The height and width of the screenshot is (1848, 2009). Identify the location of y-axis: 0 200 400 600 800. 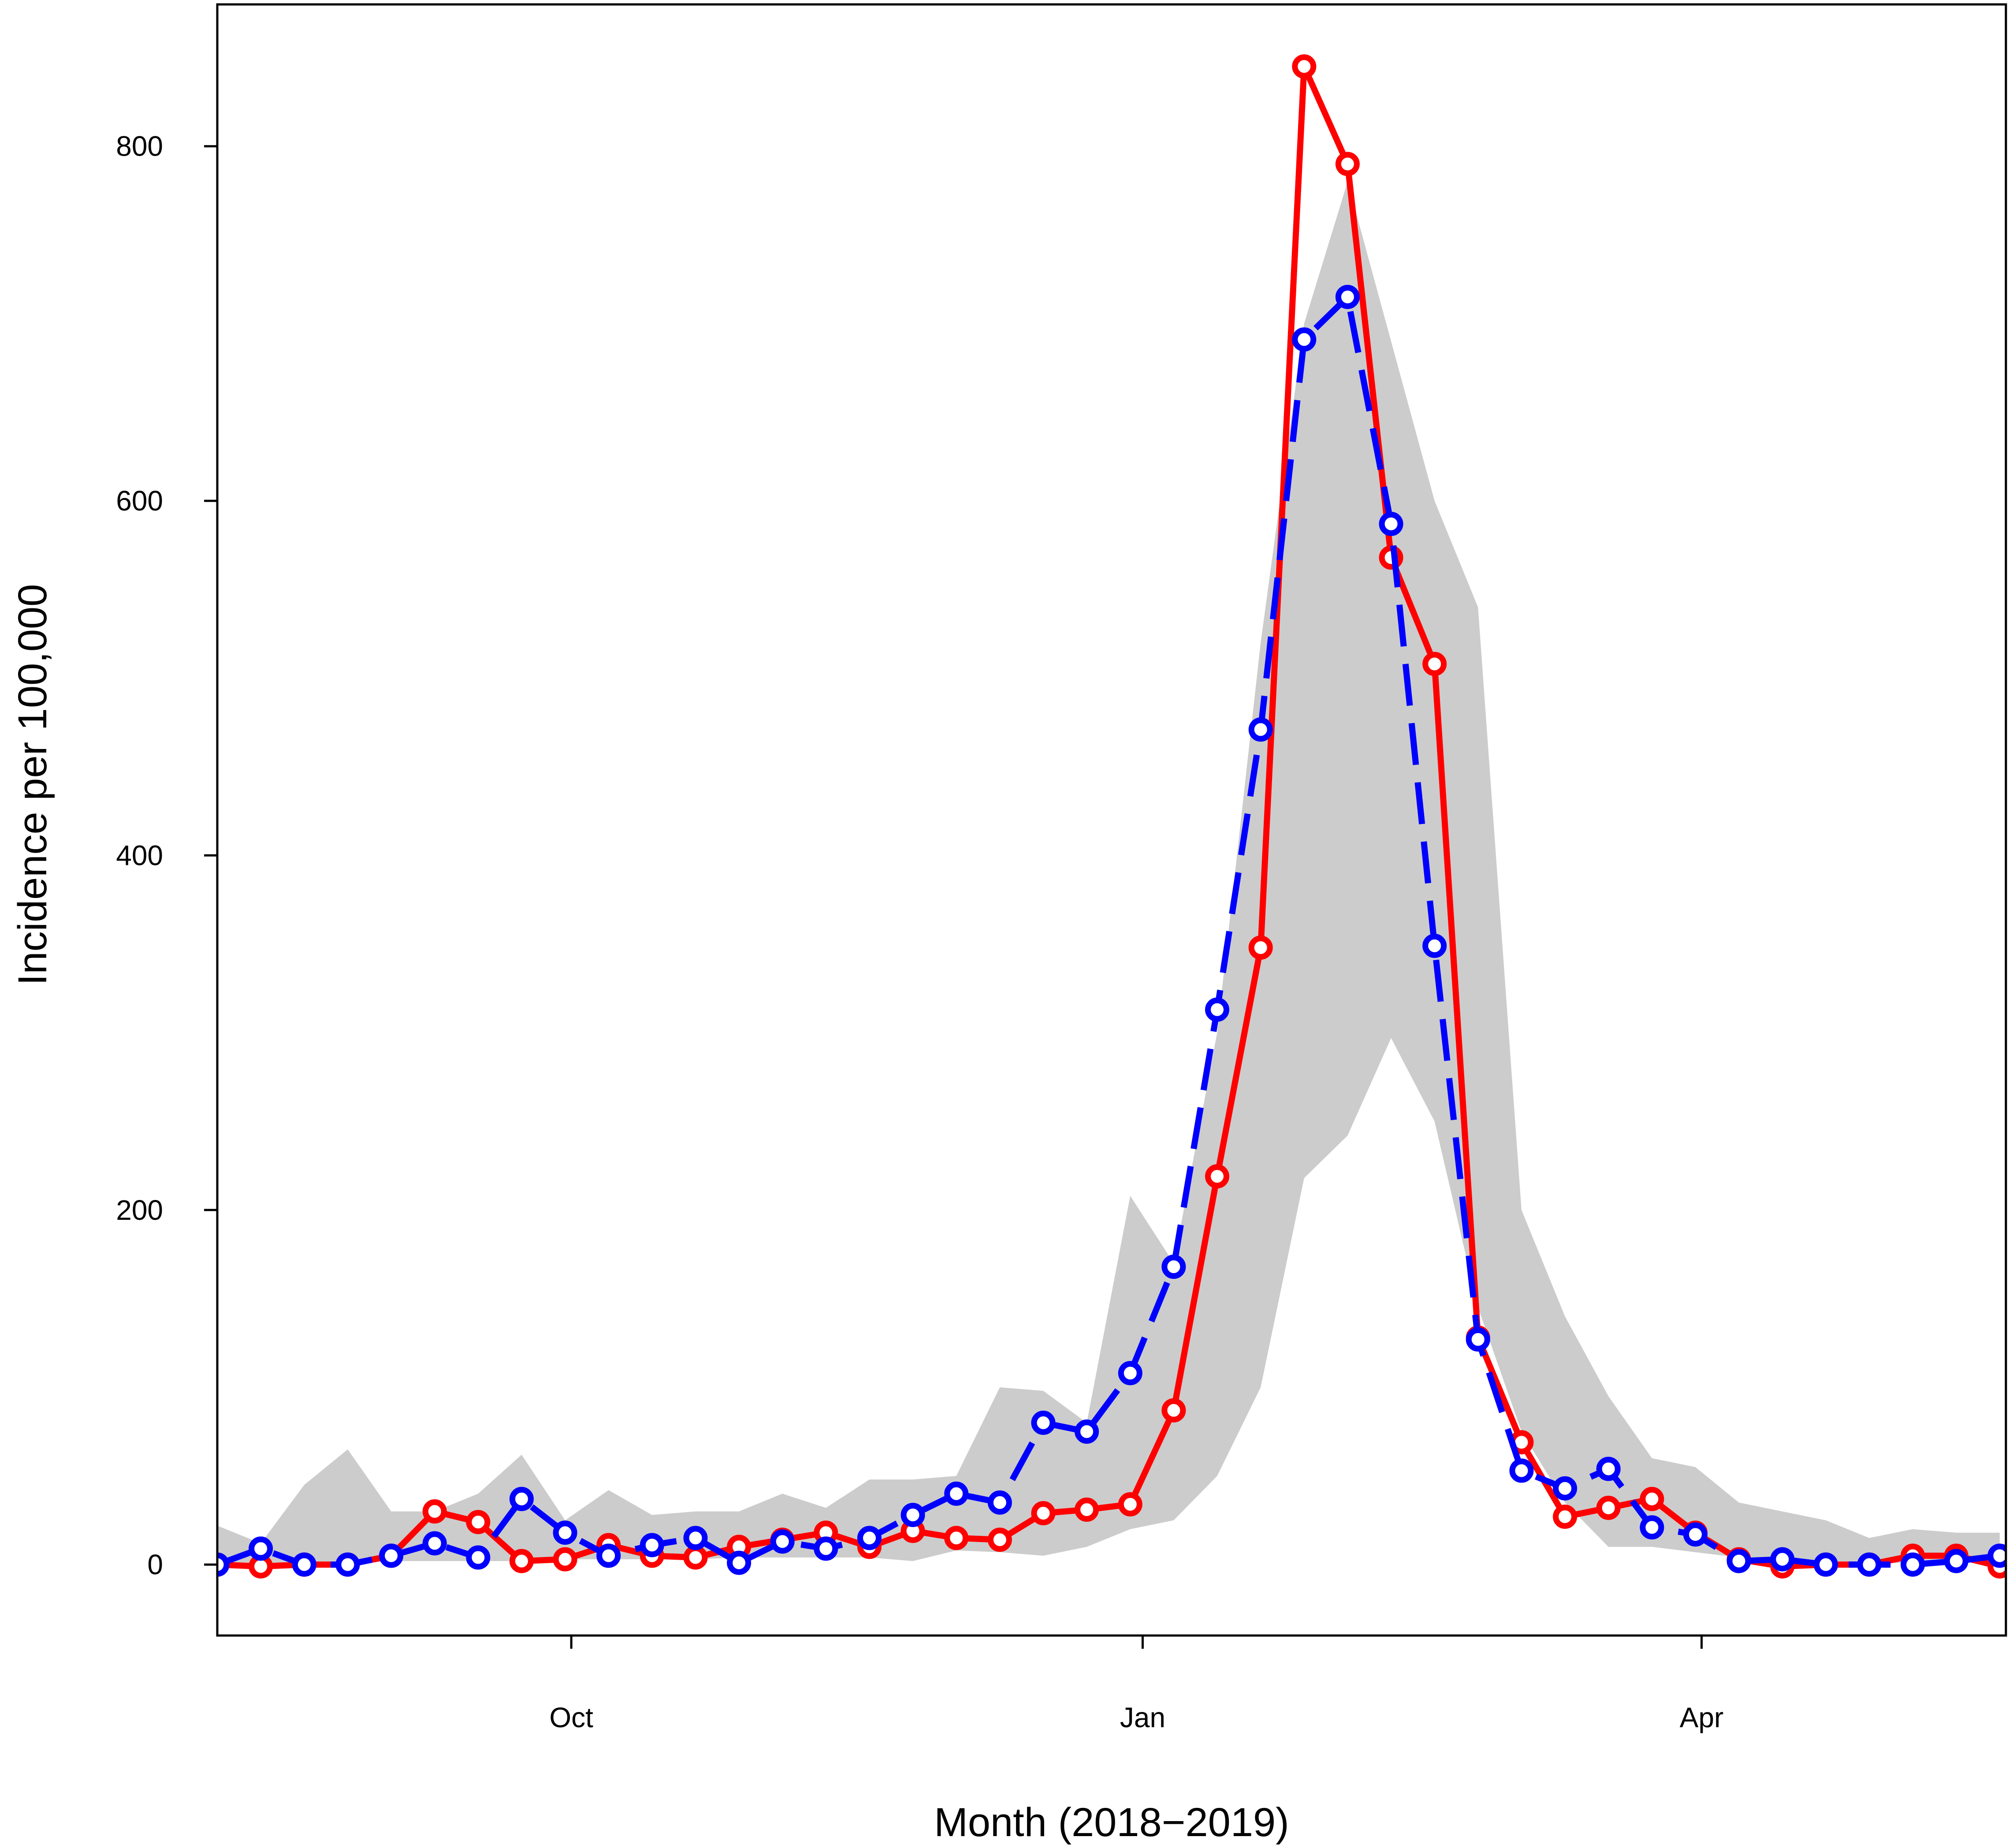
(166, 855).